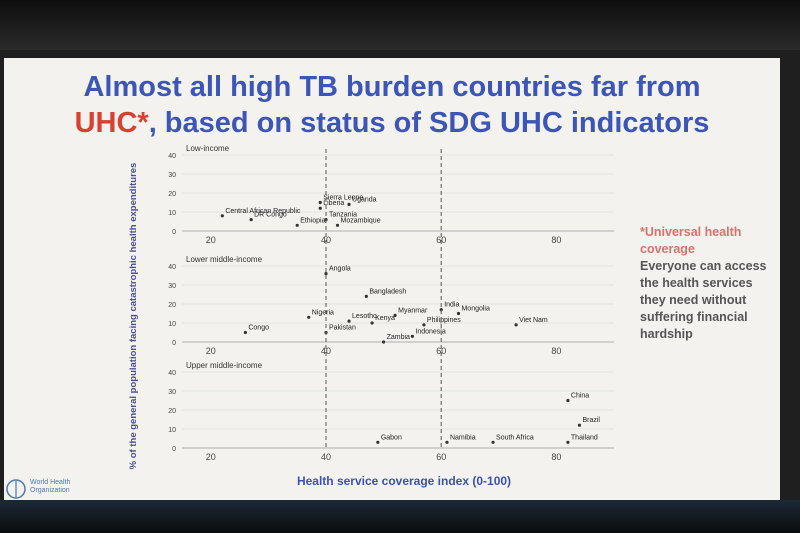  What do you see at coordinates (429, 123) in the screenshot?
I see `slide-title-rest: , based on status of SDG UHC indicators` at bounding box center [429, 123].